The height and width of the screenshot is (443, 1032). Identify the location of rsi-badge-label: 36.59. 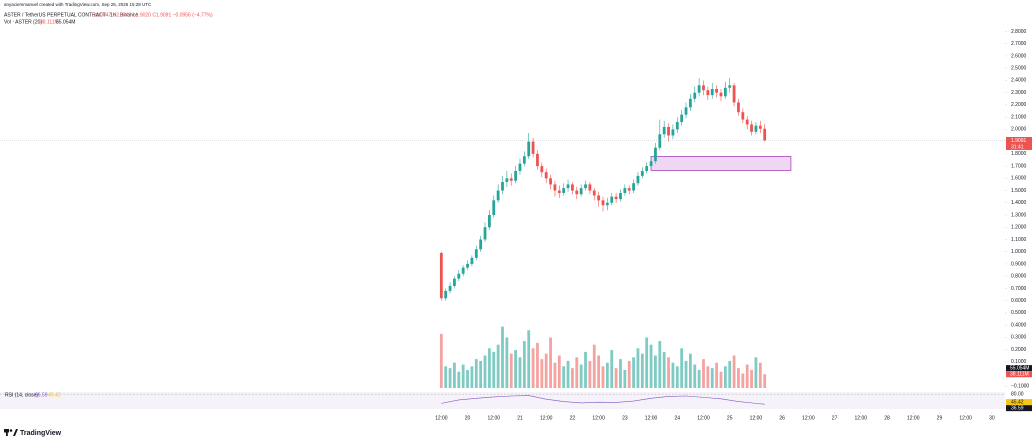
(1017, 408).